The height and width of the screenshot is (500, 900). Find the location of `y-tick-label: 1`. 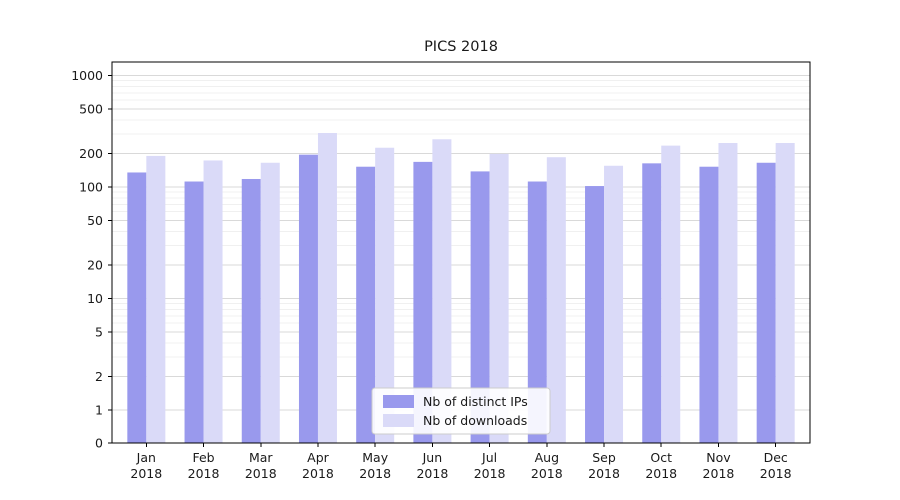

y-tick-label: 1 is located at coordinates (99, 410).